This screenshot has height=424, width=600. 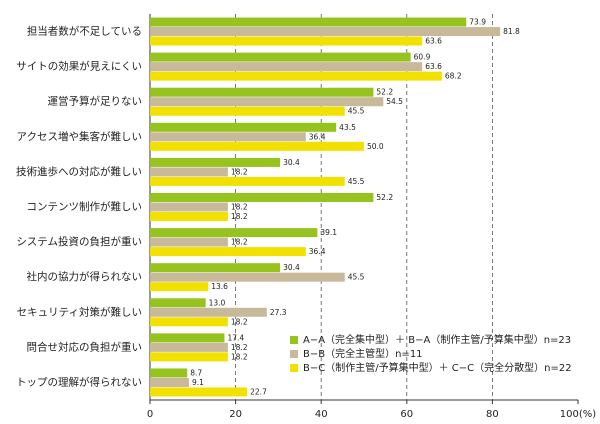 What do you see at coordinates (492, 414) in the screenshot?
I see `x-tick-label: 80` at bounding box center [492, 414].